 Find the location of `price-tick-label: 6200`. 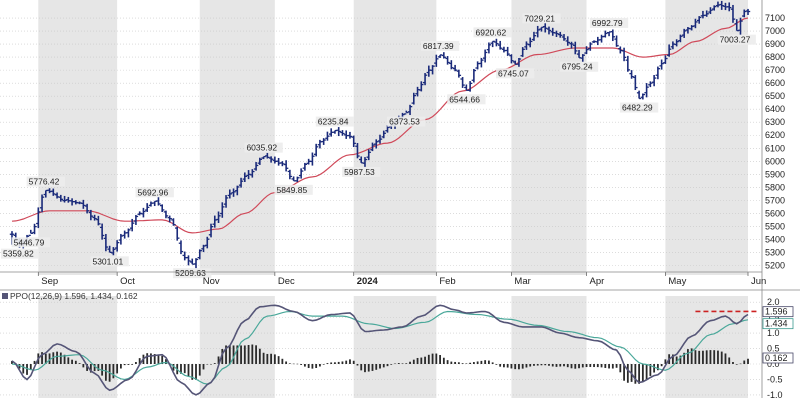

price-tick-label: 6200 is located at coordinates (775, 135).